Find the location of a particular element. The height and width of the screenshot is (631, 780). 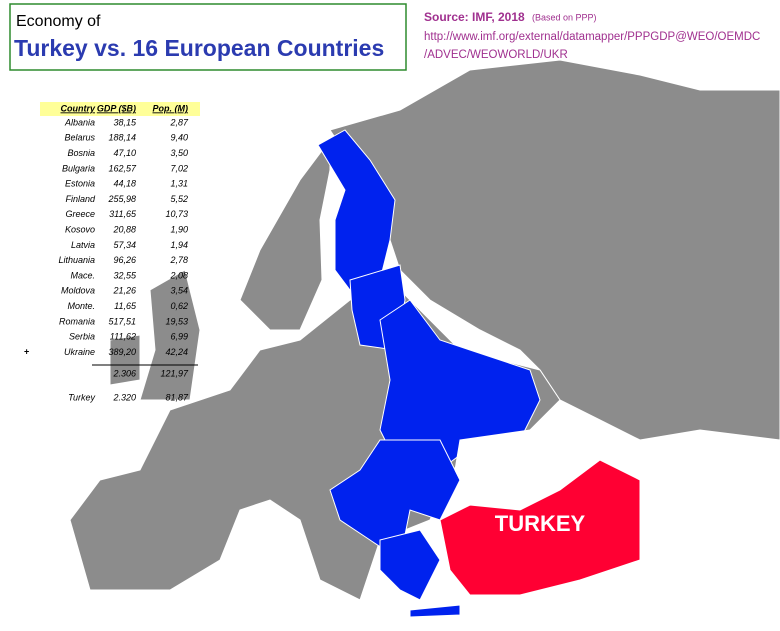

table-cell: Moldova is located at coordinates (78, 291).